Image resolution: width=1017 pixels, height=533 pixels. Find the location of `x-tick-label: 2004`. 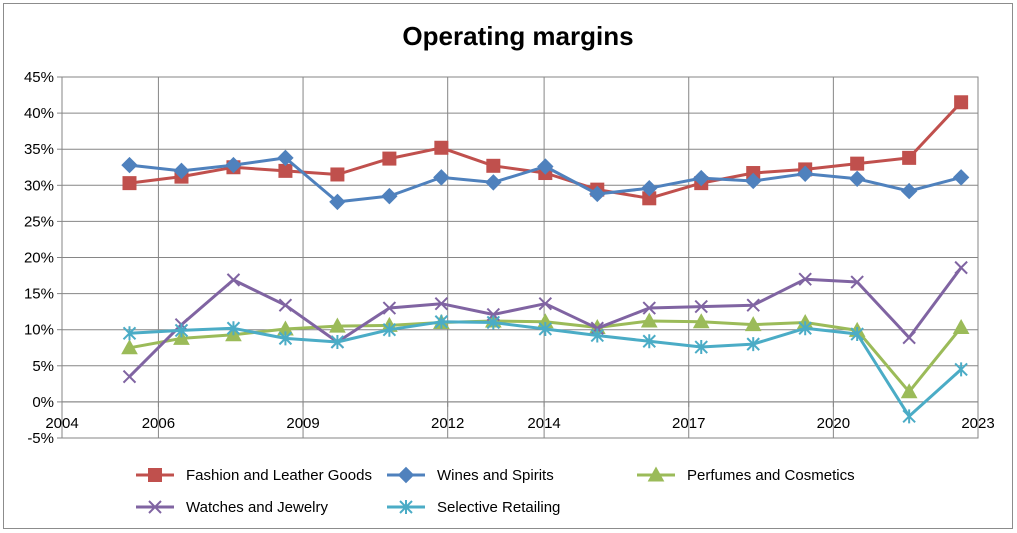

x-tick-label: 2004 is located at coordinates (61, 423).